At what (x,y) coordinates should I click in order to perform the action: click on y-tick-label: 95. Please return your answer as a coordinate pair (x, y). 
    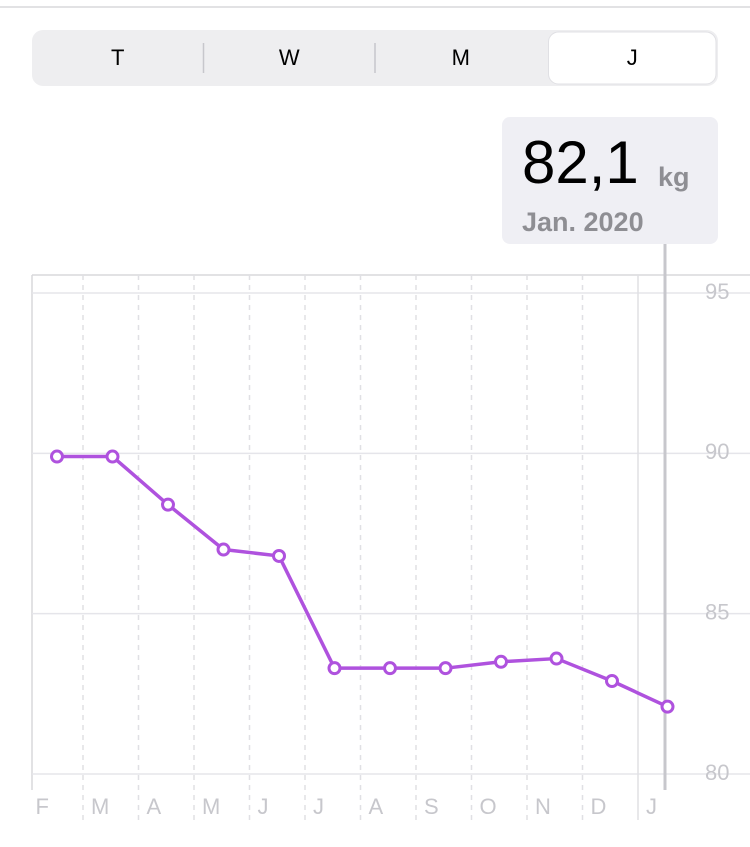
    Looking at the image, I should click on (717, 291).